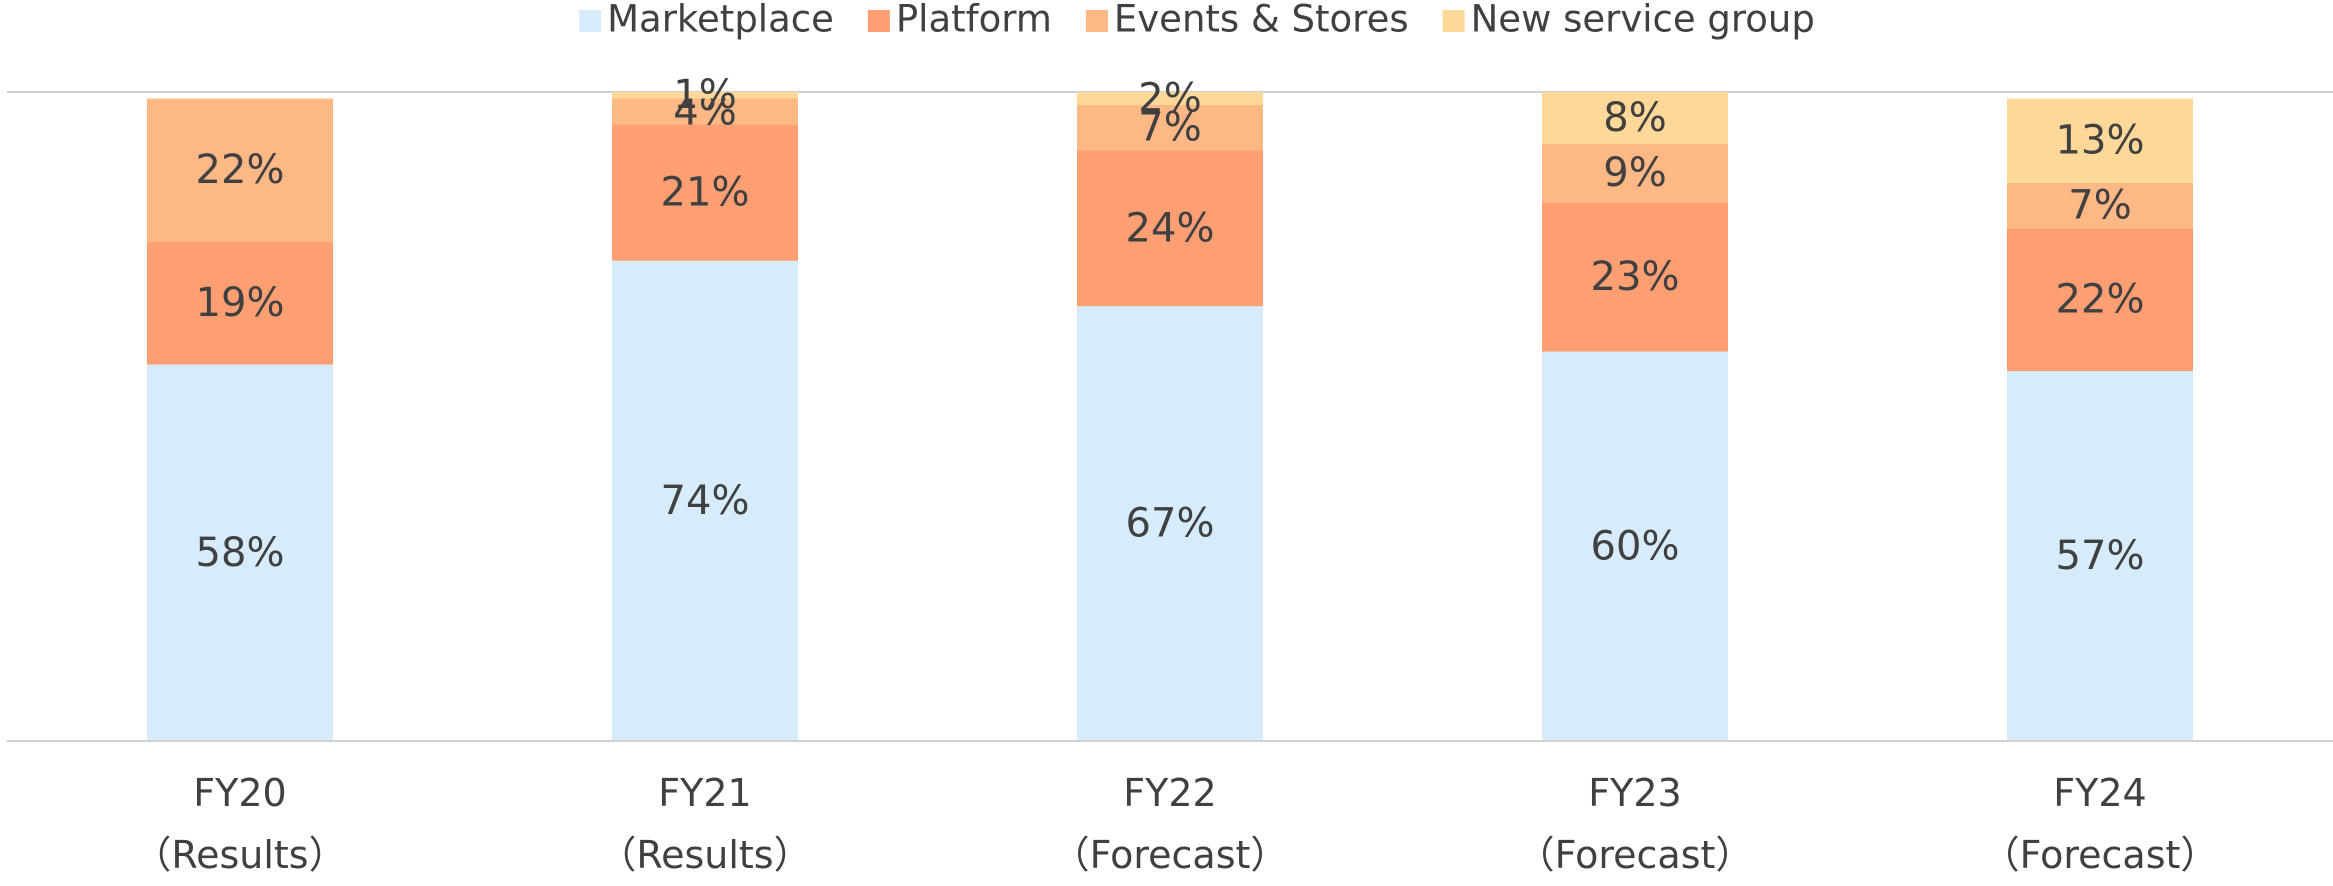 This screenshot has width=2333, height=886. I want to click on data-label: 60%, so click(1635, 546).